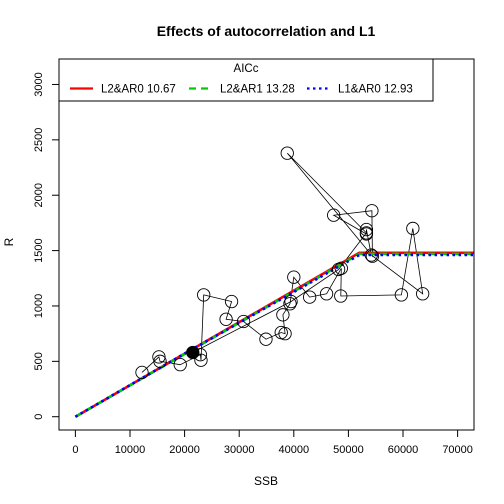 The height and width of the screenshot is (504, 504). What do you see at coordinates (457, 450) in the screenshot?
I see `x-tick-label-7: 70000` at bounding box center [457, 450].